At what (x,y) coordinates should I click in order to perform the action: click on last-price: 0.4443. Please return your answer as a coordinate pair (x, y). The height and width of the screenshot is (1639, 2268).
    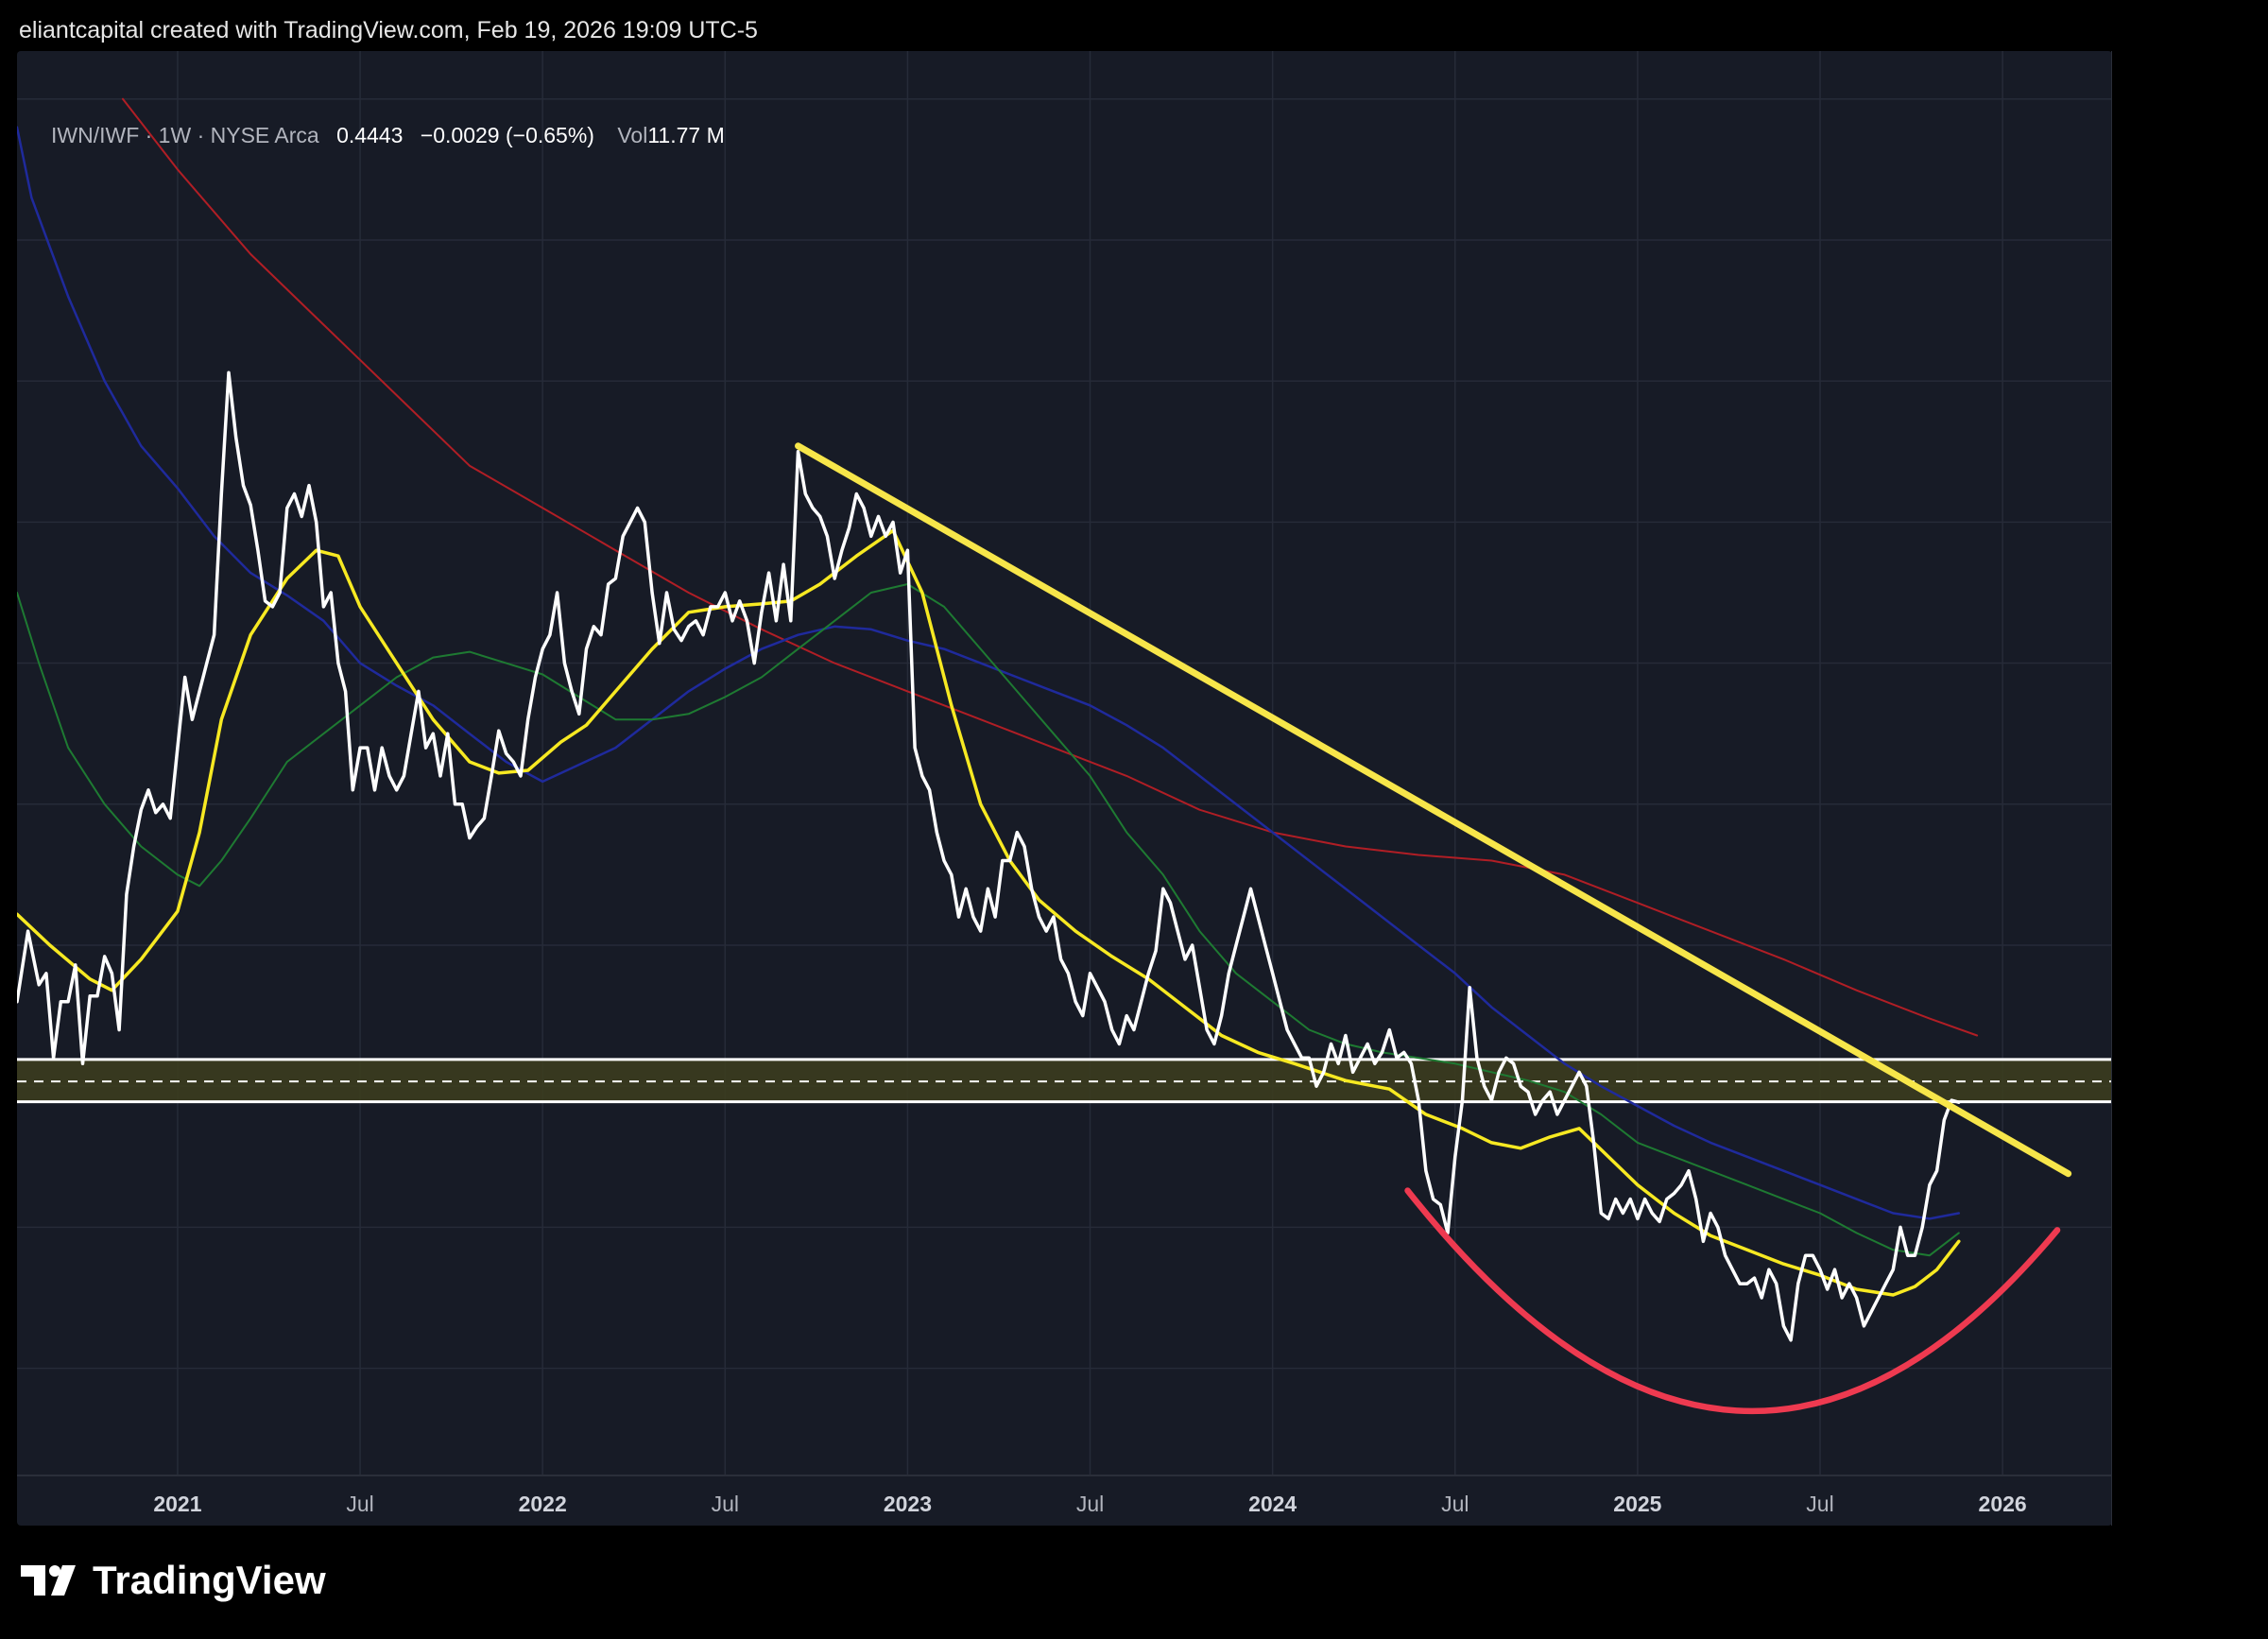
    Looking at the image, I should click on (370, 135).